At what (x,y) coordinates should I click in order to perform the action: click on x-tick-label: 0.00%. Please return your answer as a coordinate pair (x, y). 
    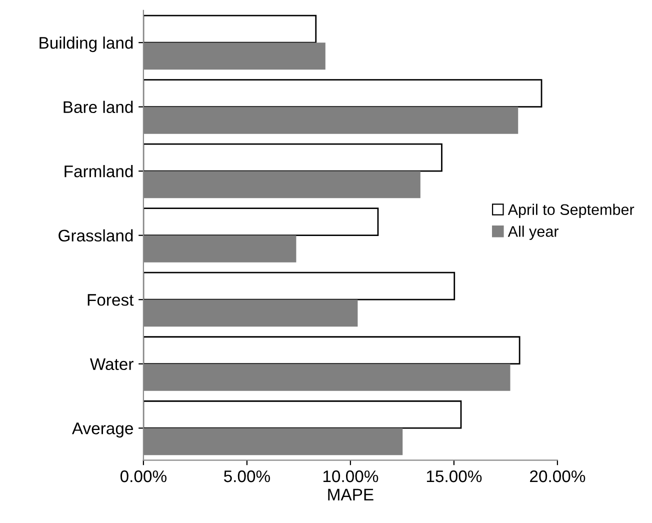
    Looking at the image, I should click on (143, 476).